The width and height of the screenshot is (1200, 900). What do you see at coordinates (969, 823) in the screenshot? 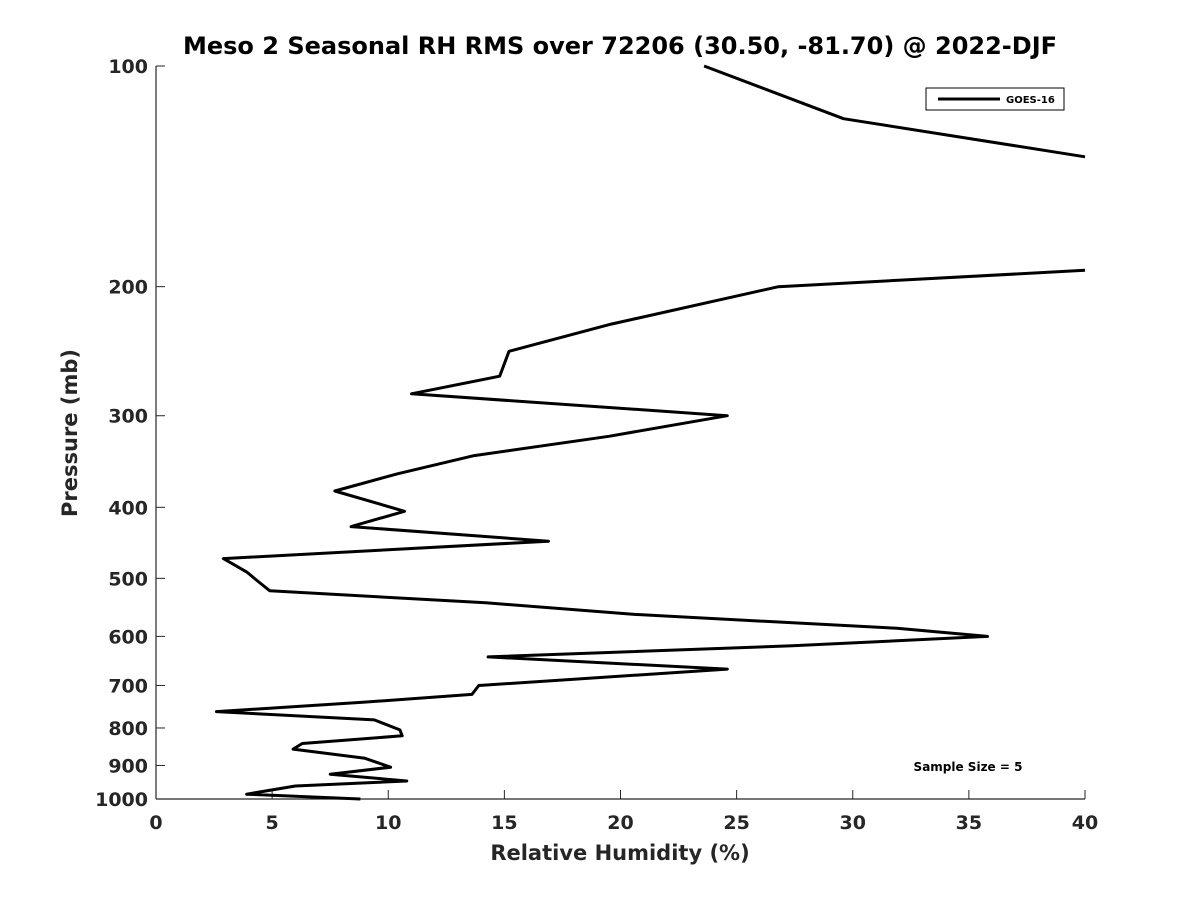
I see `x-tick-label: 35` at bounding box center [969, 823].